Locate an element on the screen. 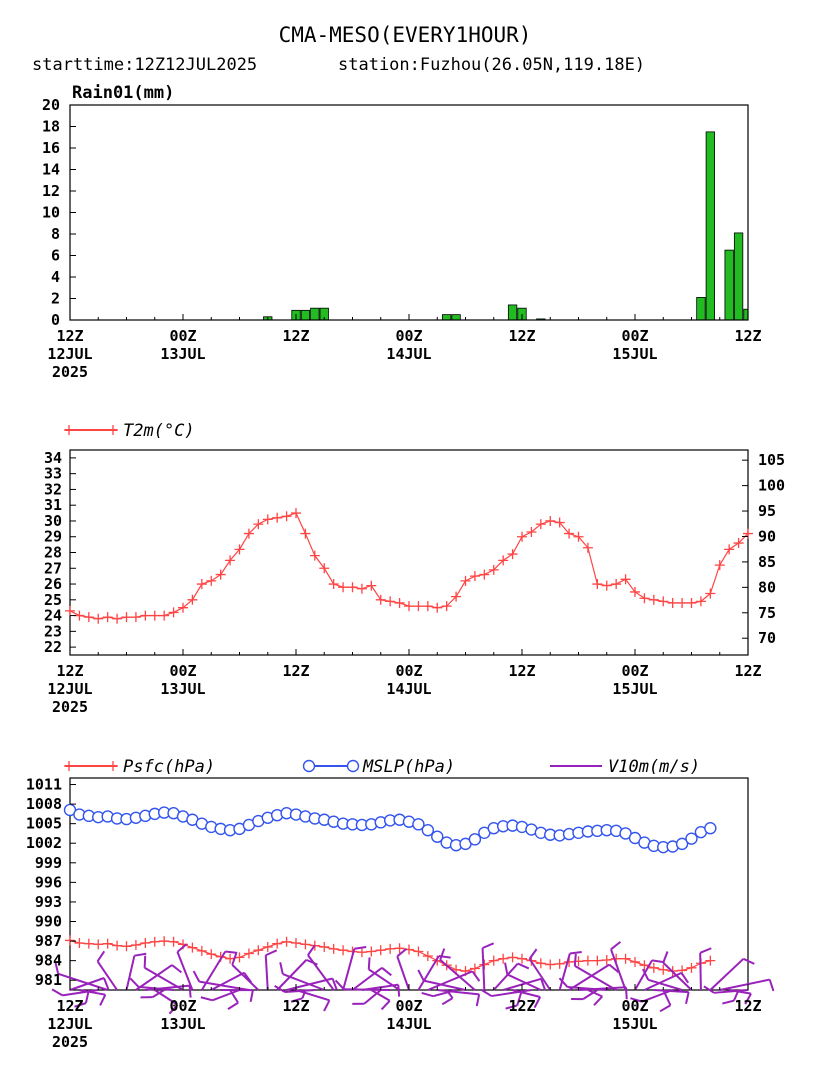  y-tick-label: 34 is located at coordinates (53, 458).